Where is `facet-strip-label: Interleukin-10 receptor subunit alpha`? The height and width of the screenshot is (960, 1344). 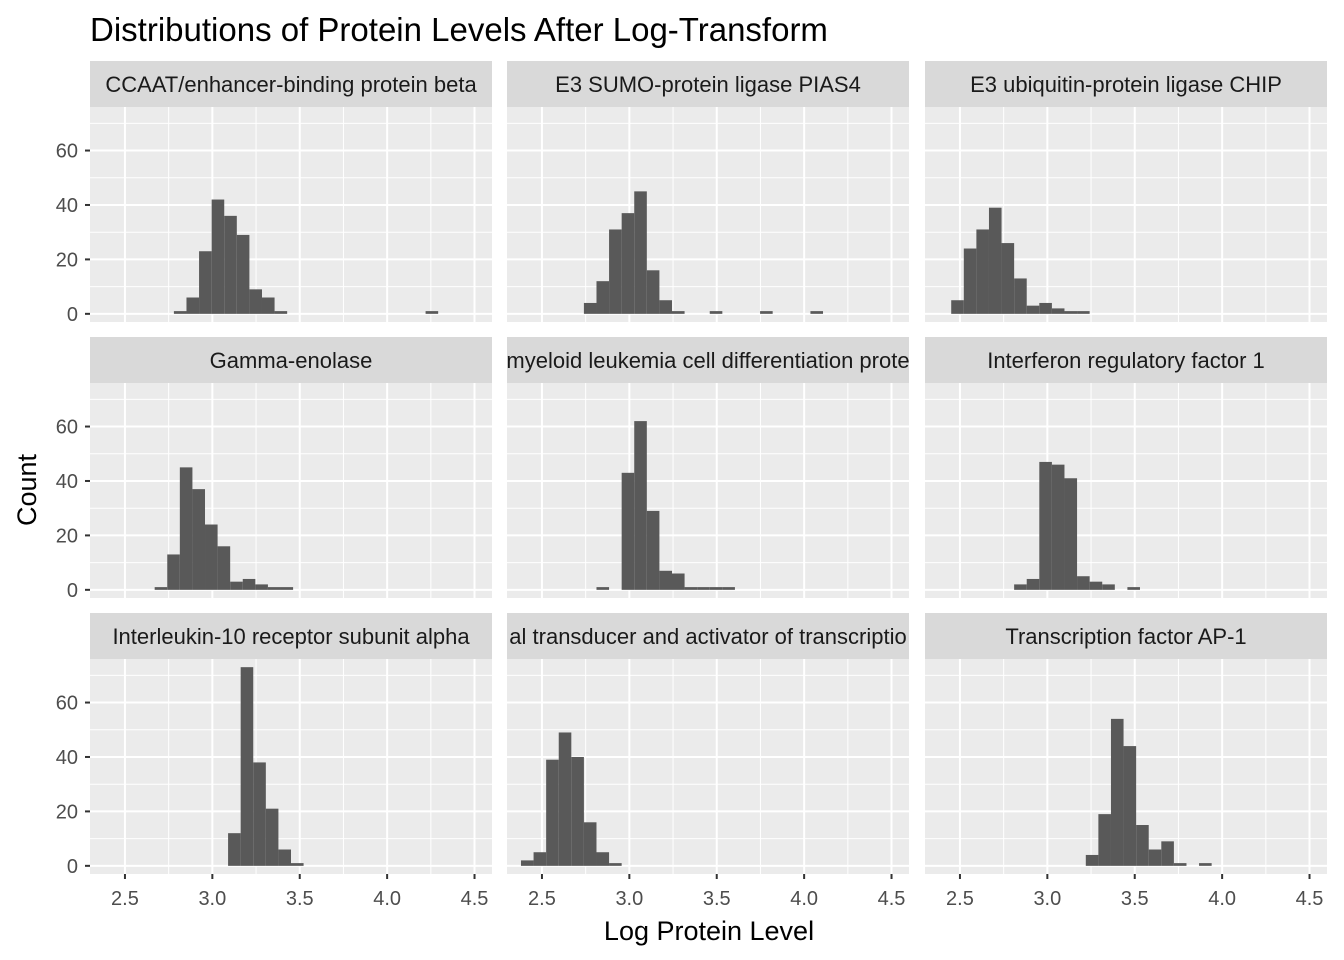 facet-strip-label: Interleukin-10 receptor subunit alpha is located at coordinates (291, 636).